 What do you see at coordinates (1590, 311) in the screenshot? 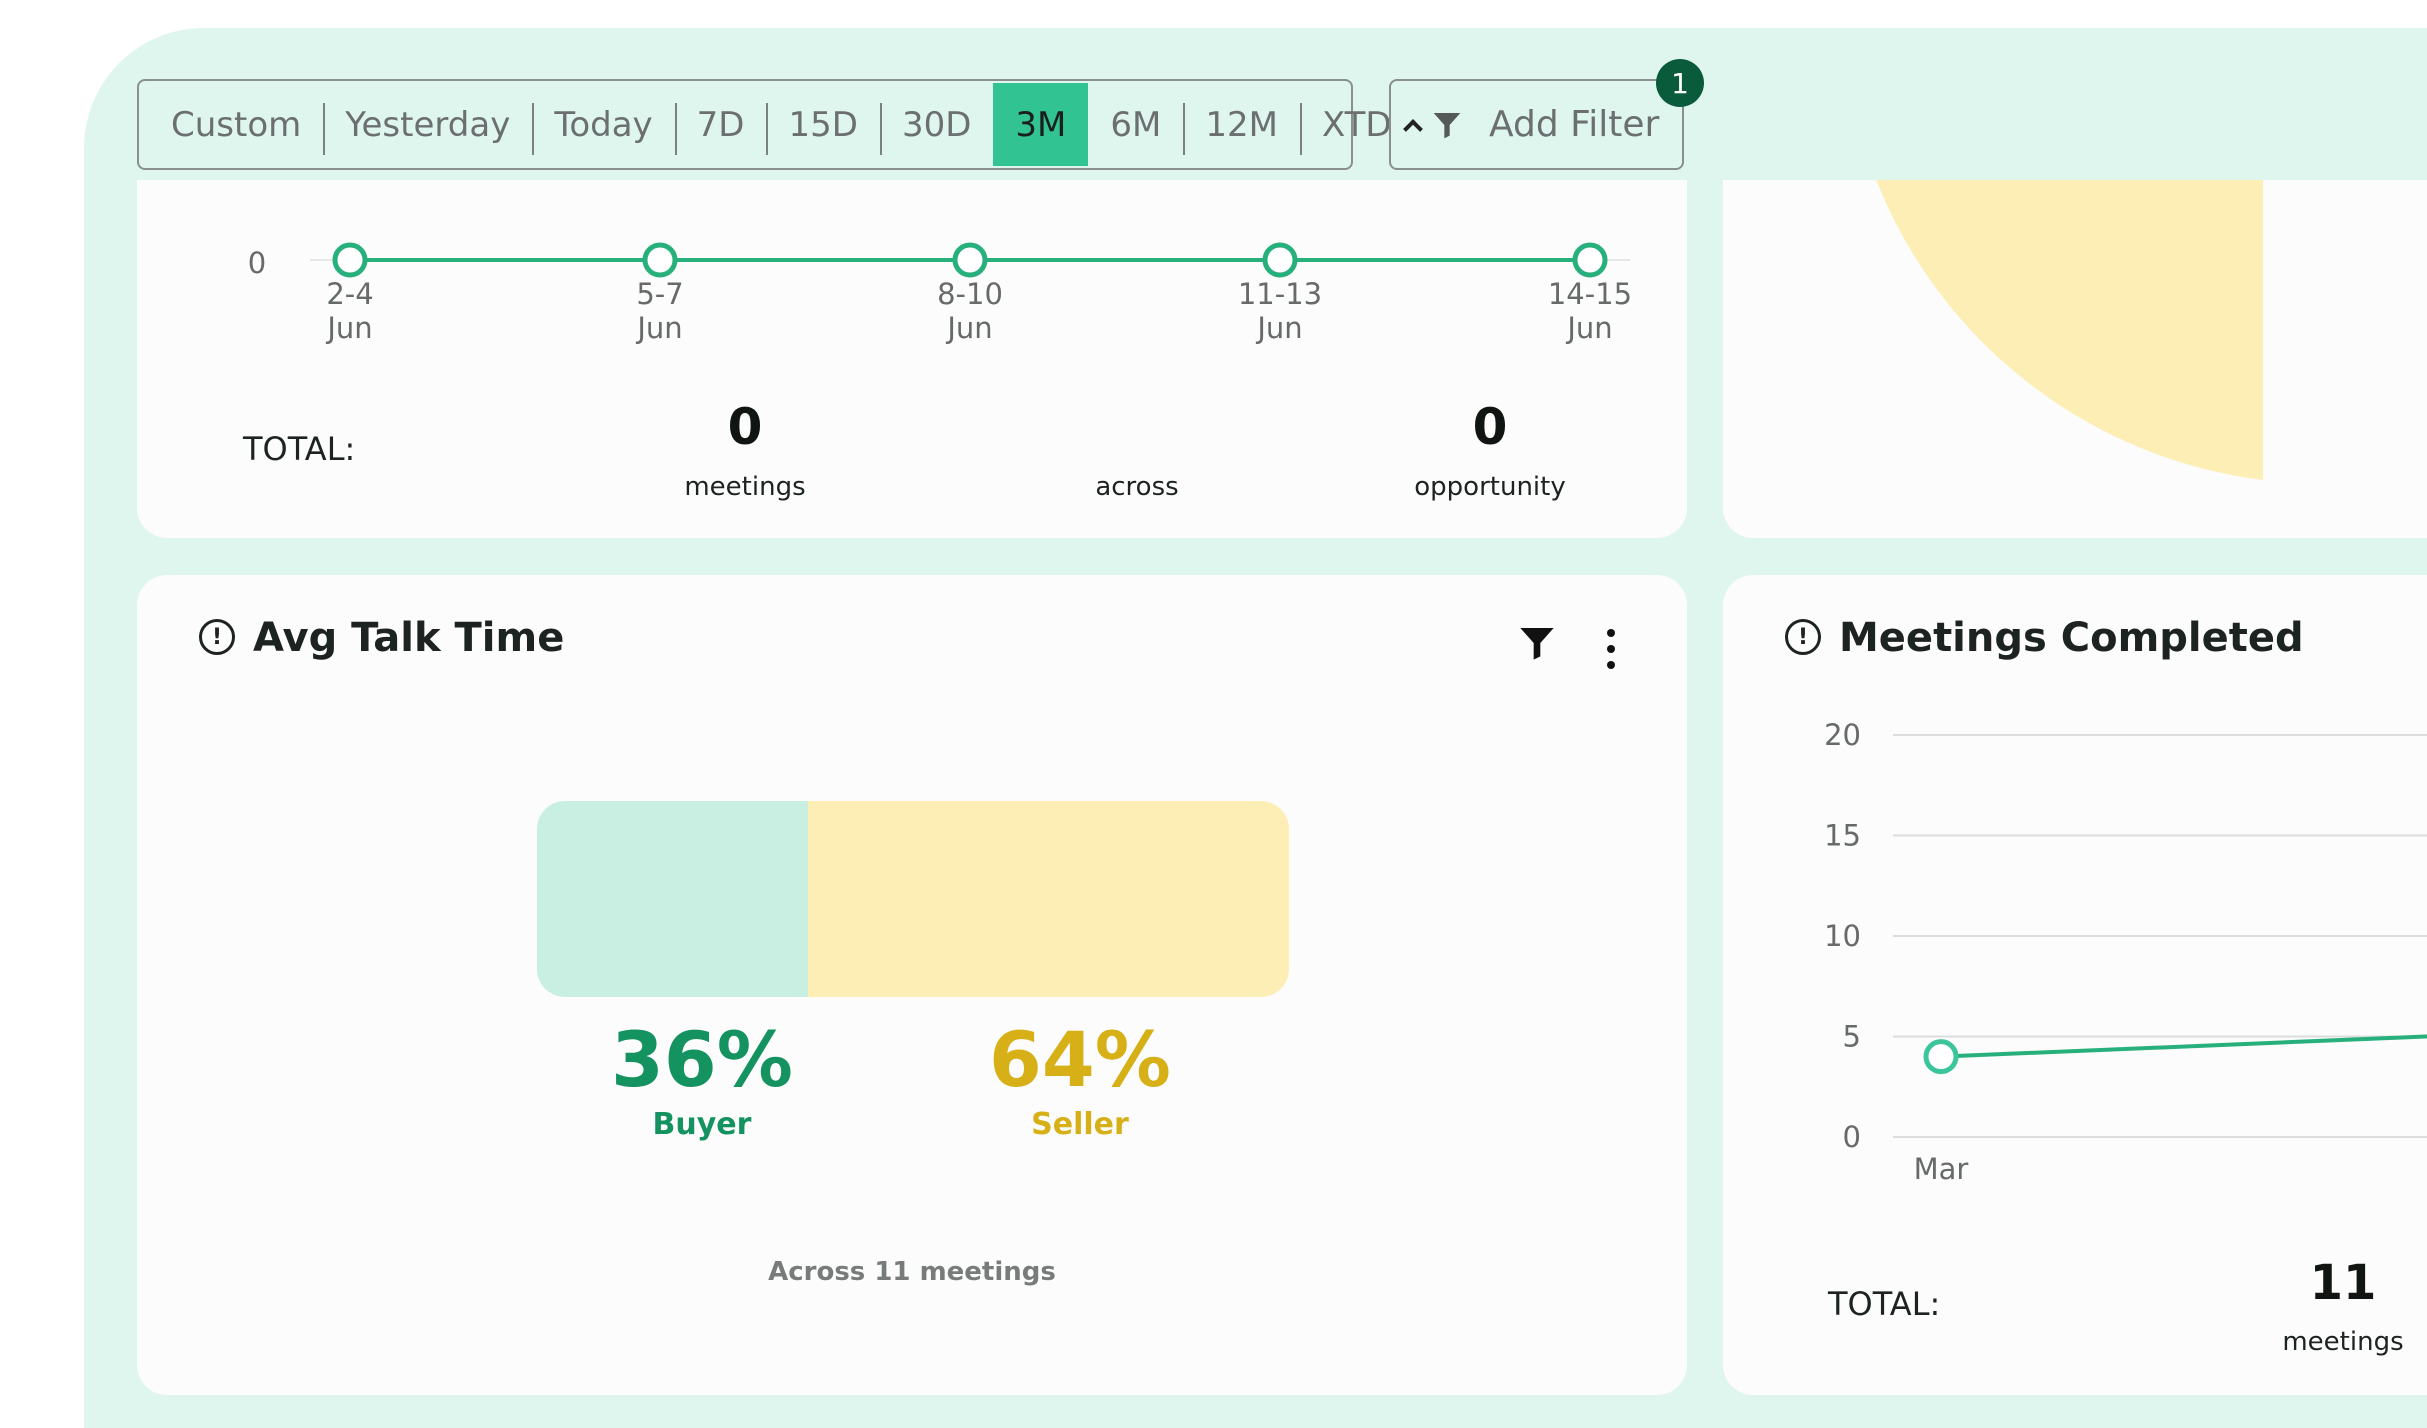
I see `x-tick-label: 14-15 Jun` at bounding box center [1590, 311].